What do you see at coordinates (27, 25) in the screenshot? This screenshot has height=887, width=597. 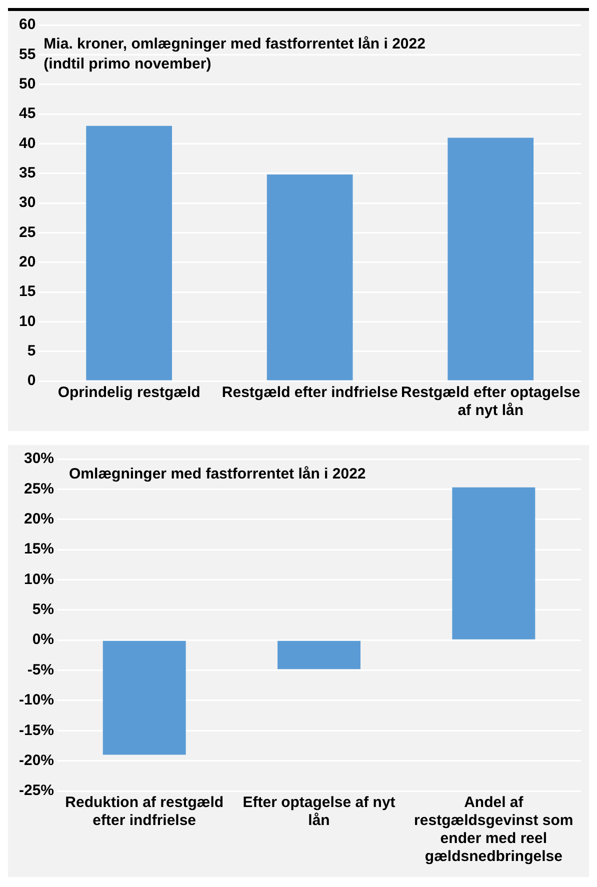 I see `y-tick-label: 60` at bounding box center [27, 25].